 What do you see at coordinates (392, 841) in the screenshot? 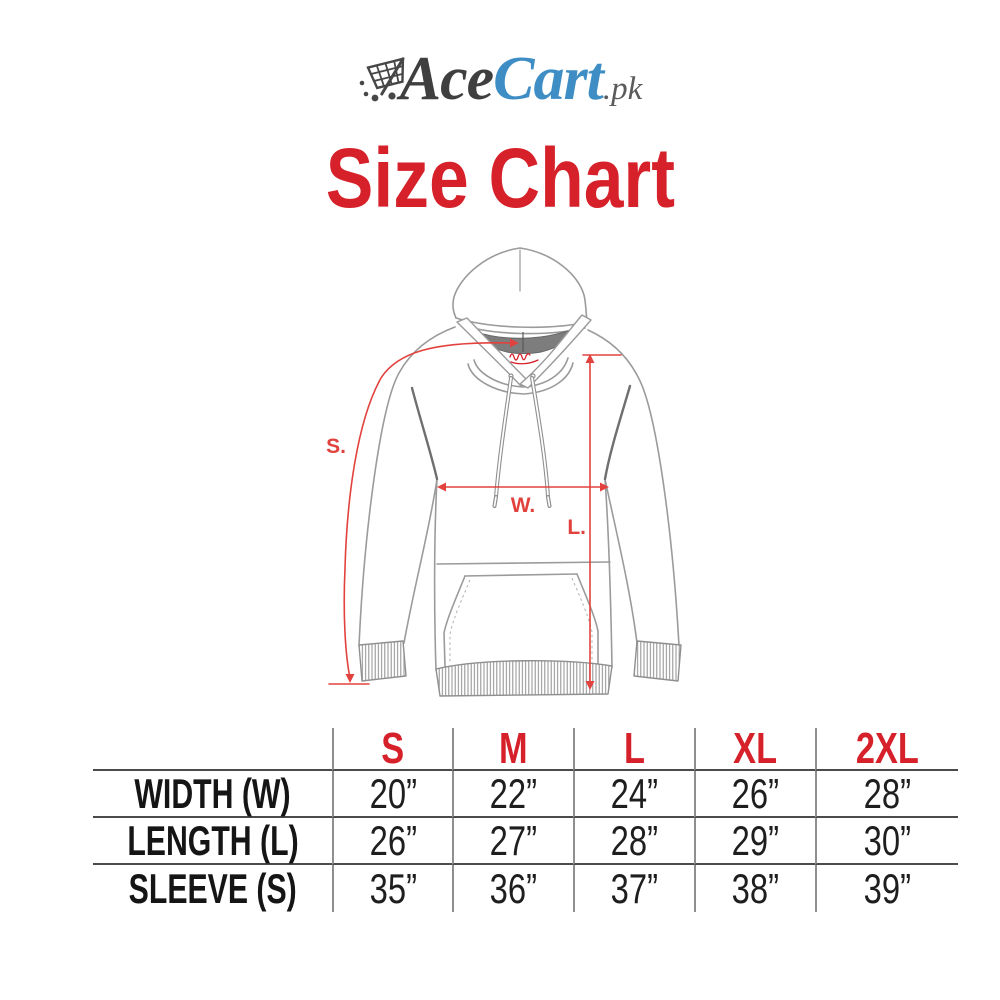
I see `length-value-s: 26”` at bounding box center [392, 841].